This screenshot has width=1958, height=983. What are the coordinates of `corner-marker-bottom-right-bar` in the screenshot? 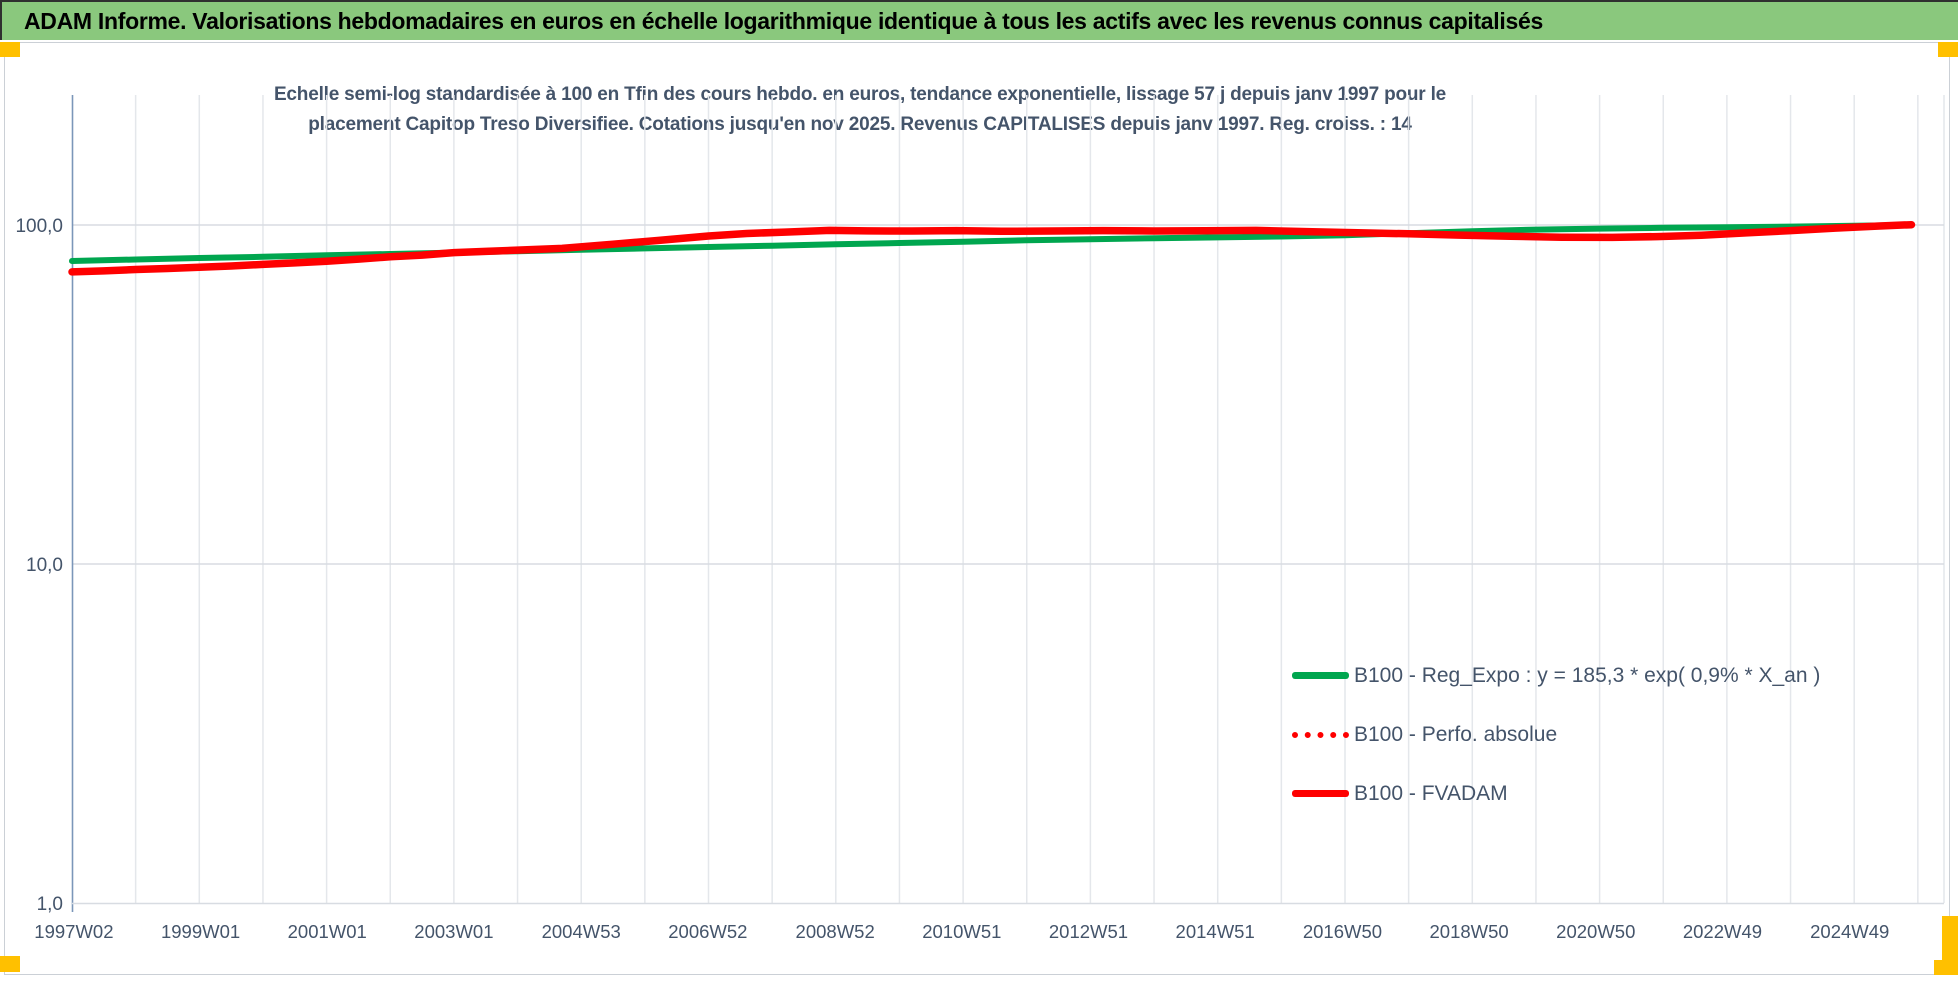 It's located at (1950, 945).